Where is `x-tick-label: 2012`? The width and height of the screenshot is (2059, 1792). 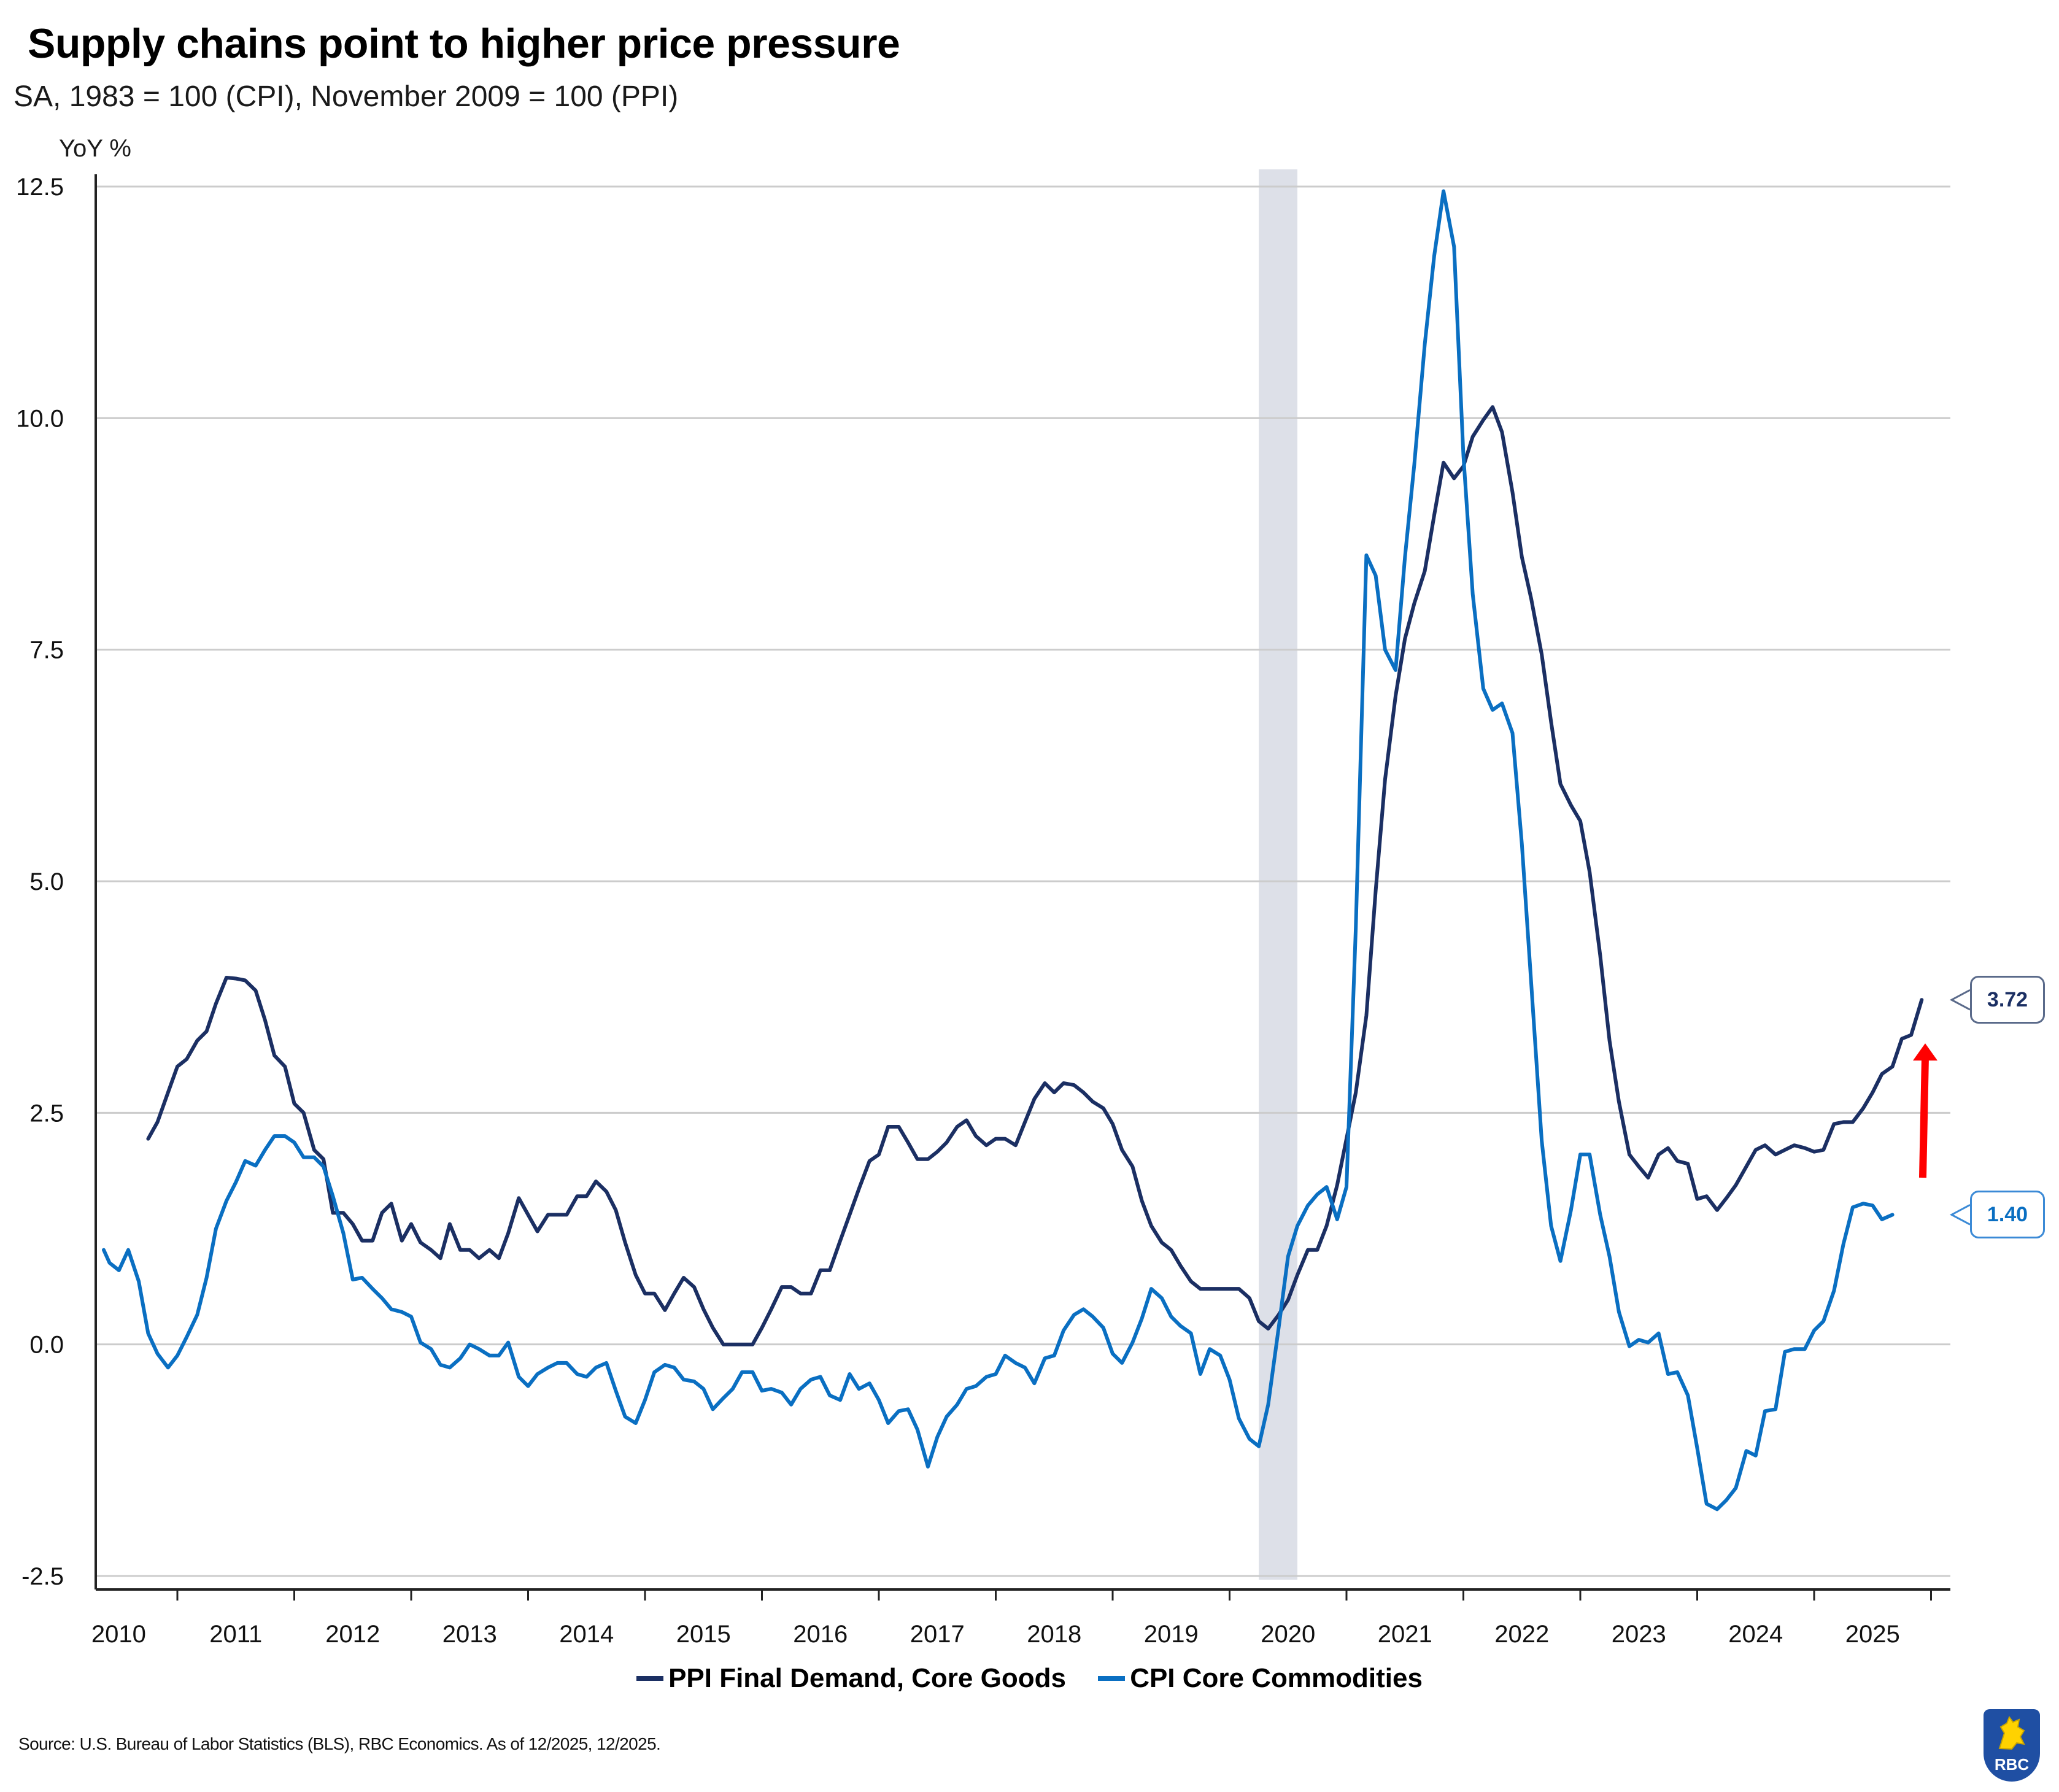
x-tick-label: 2012 is located at coordinates (352, 1634).